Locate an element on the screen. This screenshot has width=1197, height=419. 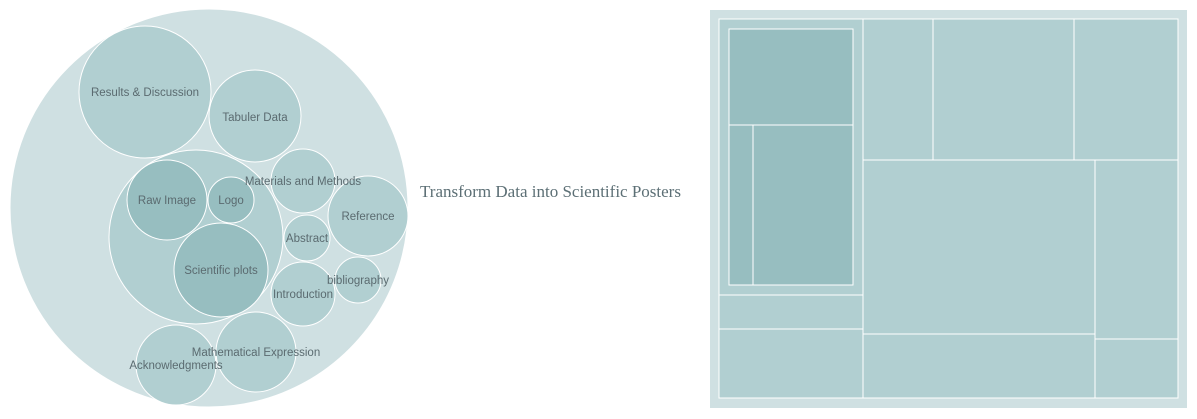
page-title: Transform Data into Scientific Posters is located at coordinates (550, 191).